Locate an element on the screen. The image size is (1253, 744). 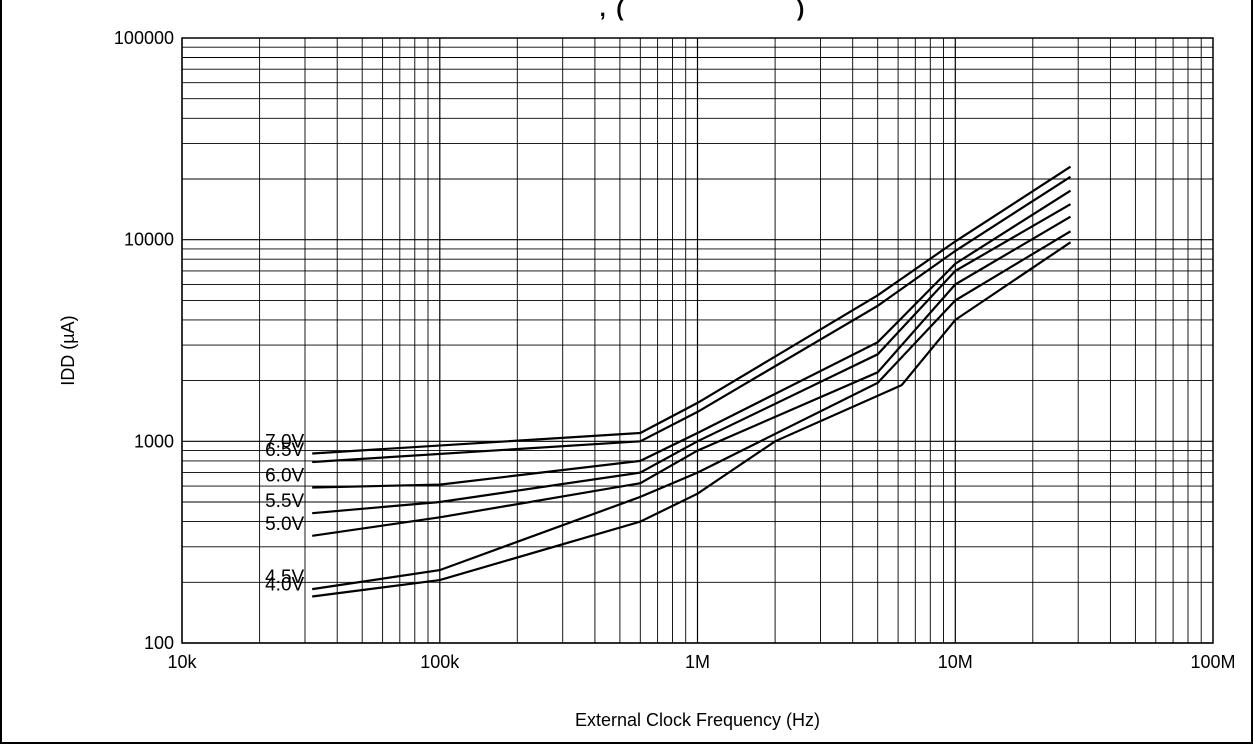
curve-label: 4.0V is located at coordinates (284, 585).